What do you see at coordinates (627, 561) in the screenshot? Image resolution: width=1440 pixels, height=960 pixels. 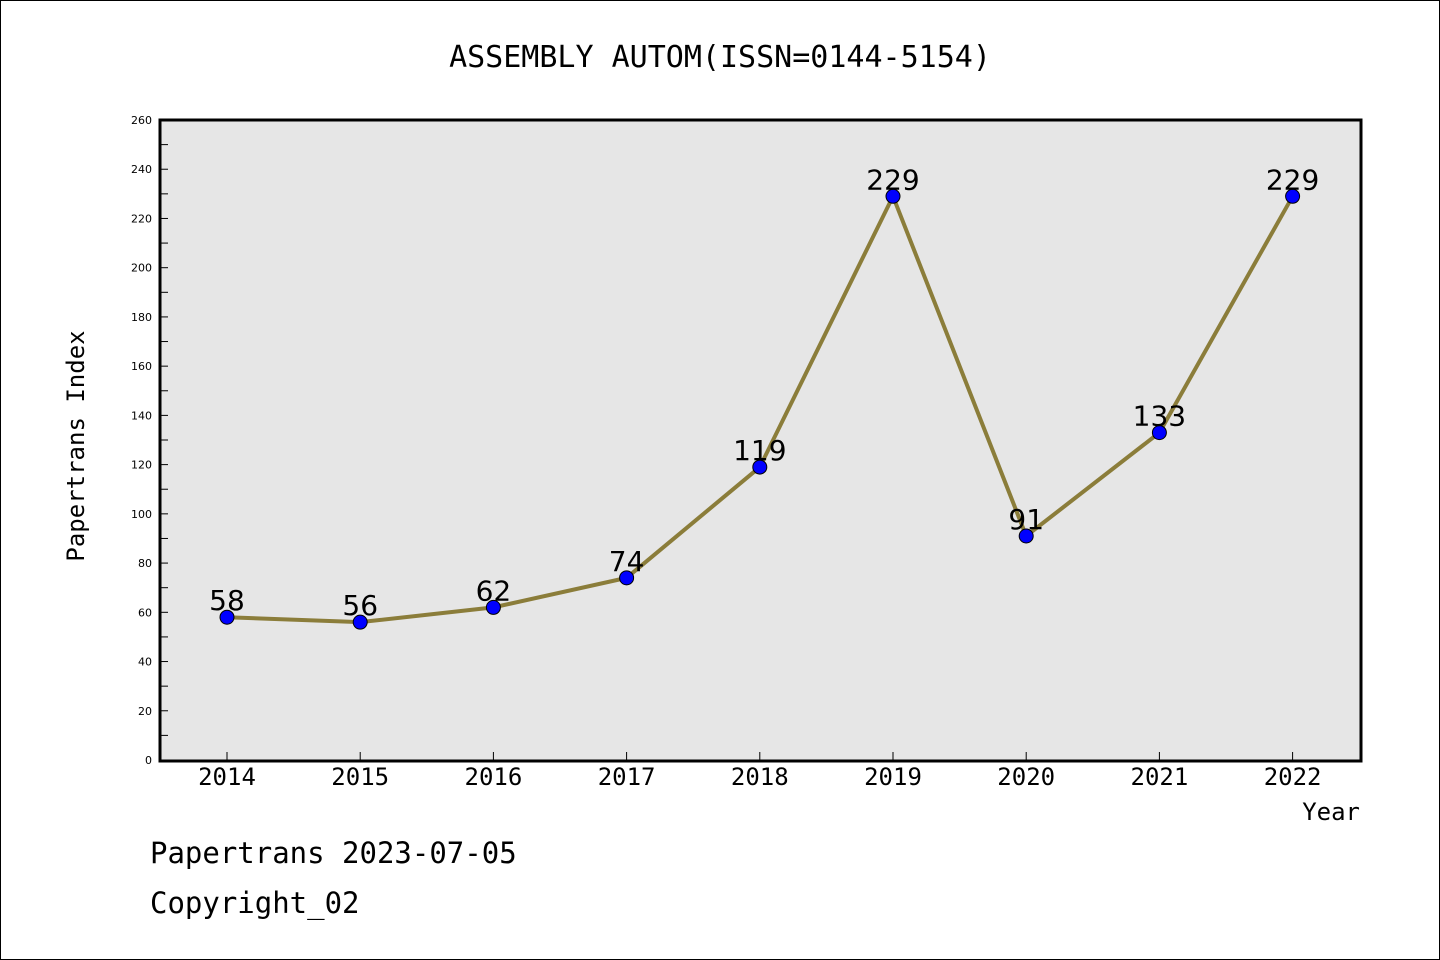 I see `data-label: 74` at bounding box center [627, 561].